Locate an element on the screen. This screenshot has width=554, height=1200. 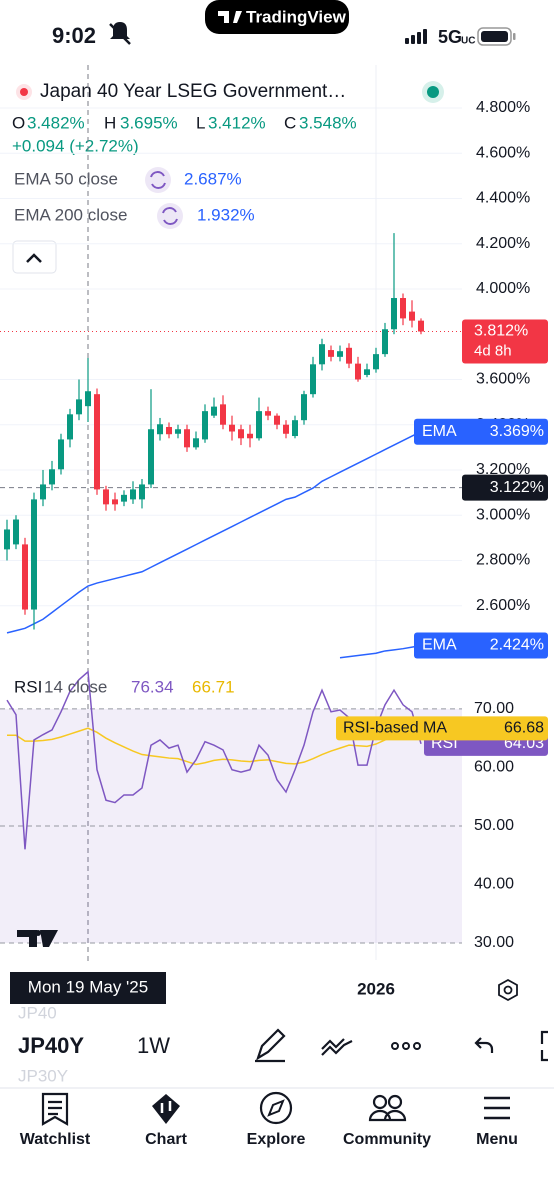
y-tick-label: 4.400% is located at coordinates (503, 198).